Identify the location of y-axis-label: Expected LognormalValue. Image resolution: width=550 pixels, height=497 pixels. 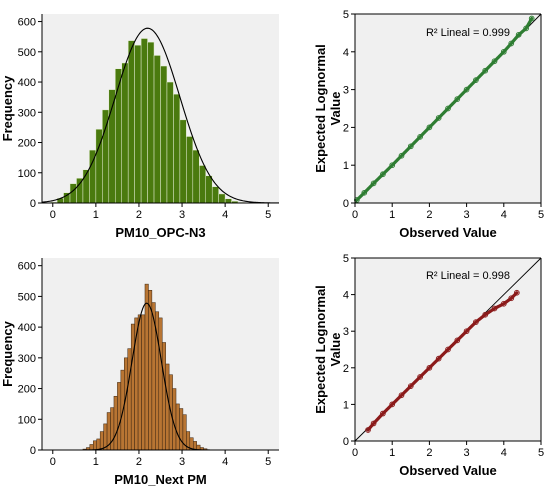
(328, 349).